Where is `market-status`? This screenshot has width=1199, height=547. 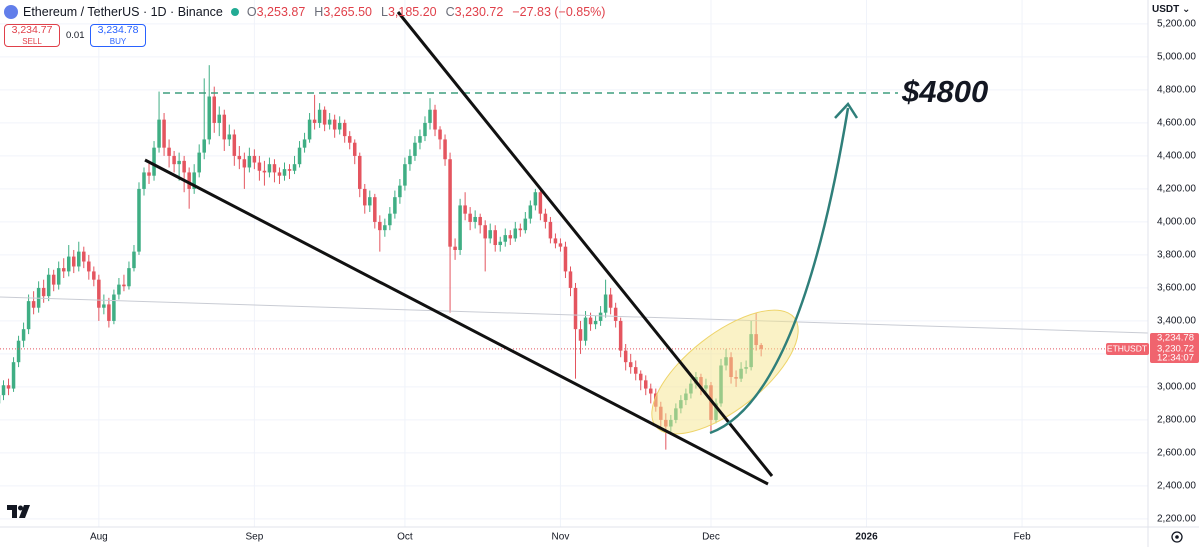
market-status is located at coordinates (234, 12).